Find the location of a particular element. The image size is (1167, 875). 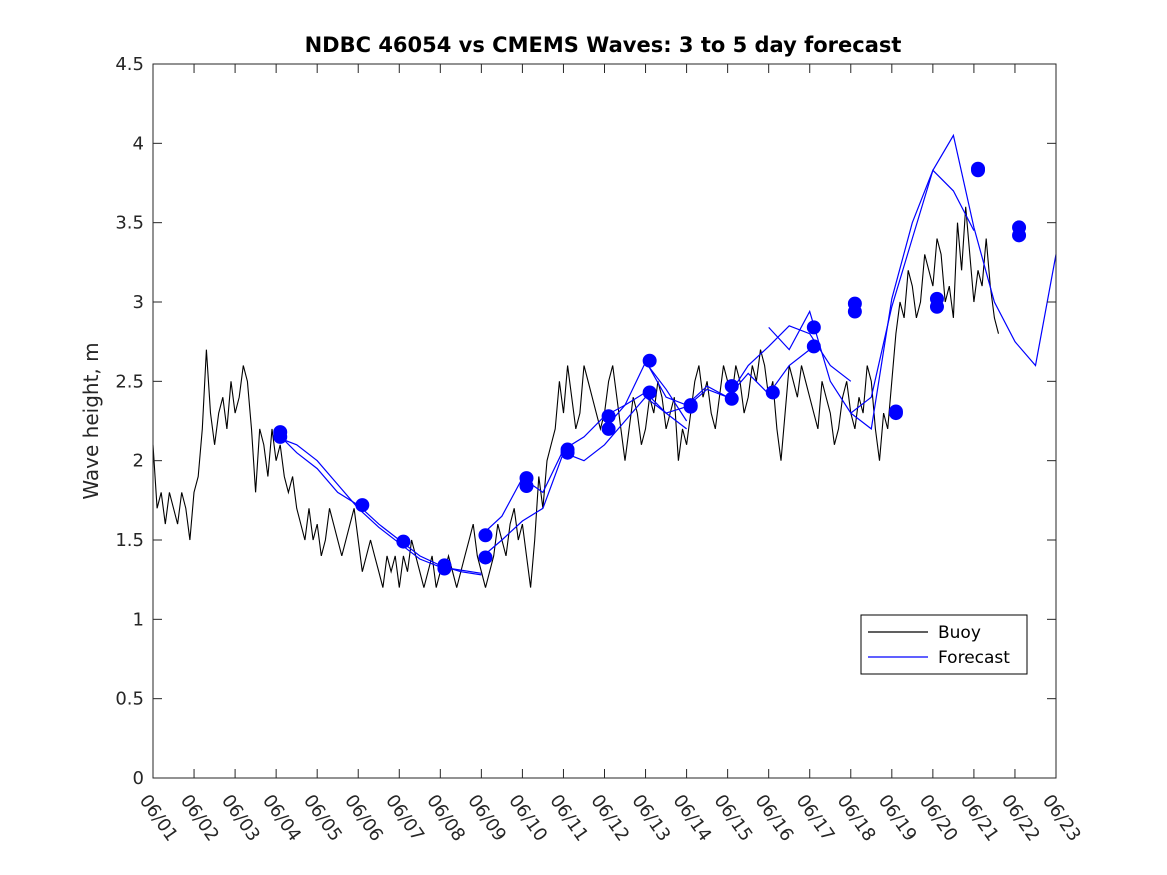

y-tick-label-8: 4 is located at coordinates (138, 143).